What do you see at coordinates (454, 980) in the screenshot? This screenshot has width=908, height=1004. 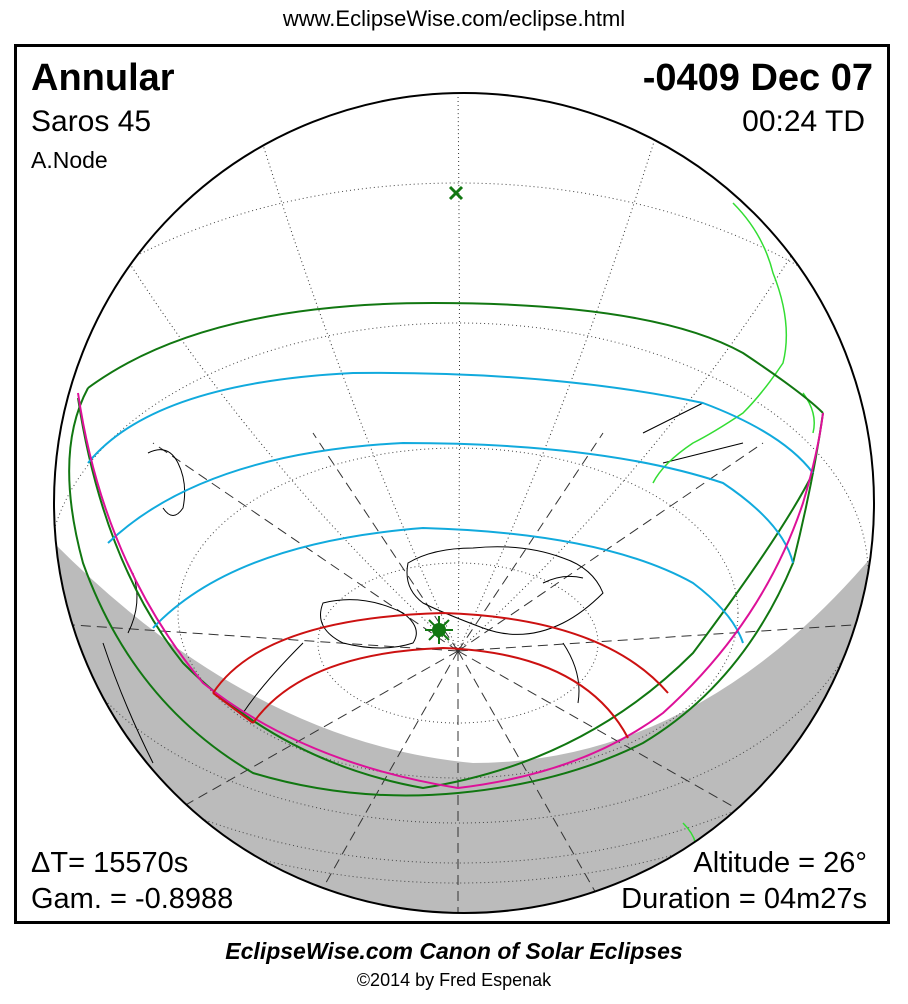 I see `copyright: ©2014 by Fred Espenak` at bounding box center [454, 980].